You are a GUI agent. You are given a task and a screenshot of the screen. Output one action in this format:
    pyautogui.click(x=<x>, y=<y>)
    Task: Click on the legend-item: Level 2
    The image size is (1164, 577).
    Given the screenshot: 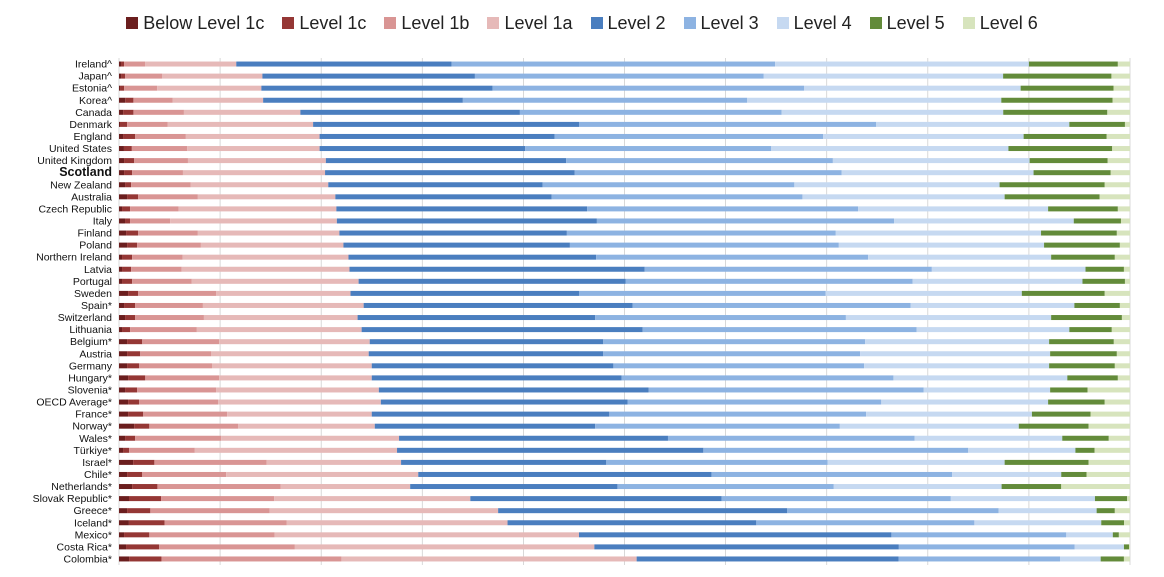 What is the action you would take?
    pyautogui.click(x=628, y=23)
    